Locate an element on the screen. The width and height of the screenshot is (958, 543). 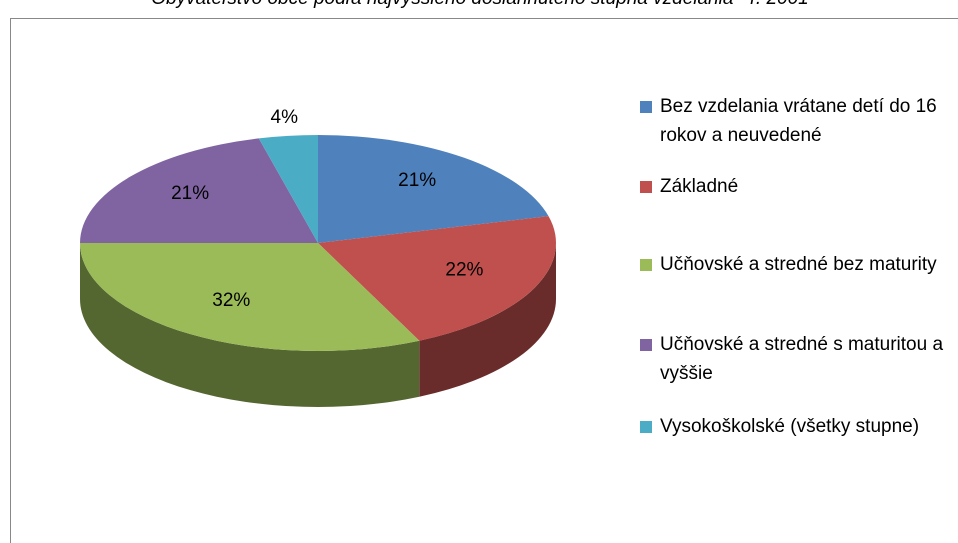
data-label: 4% is located at coordinates (285, 117).